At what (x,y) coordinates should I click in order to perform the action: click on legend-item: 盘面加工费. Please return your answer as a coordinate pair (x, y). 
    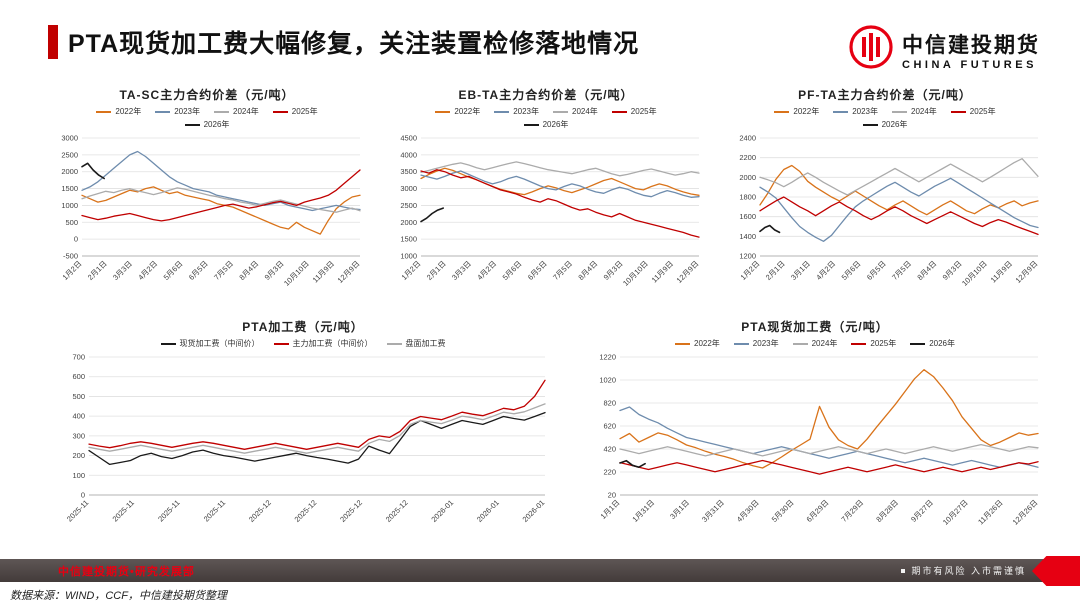
    Looking at the image, I should click on (416, 343).